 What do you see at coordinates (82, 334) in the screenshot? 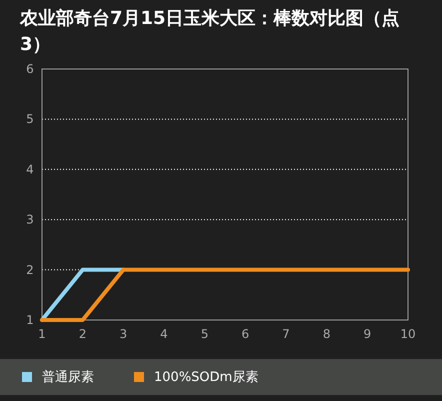
I see `x-tick-label: 2` at bounding box center [82, 334].